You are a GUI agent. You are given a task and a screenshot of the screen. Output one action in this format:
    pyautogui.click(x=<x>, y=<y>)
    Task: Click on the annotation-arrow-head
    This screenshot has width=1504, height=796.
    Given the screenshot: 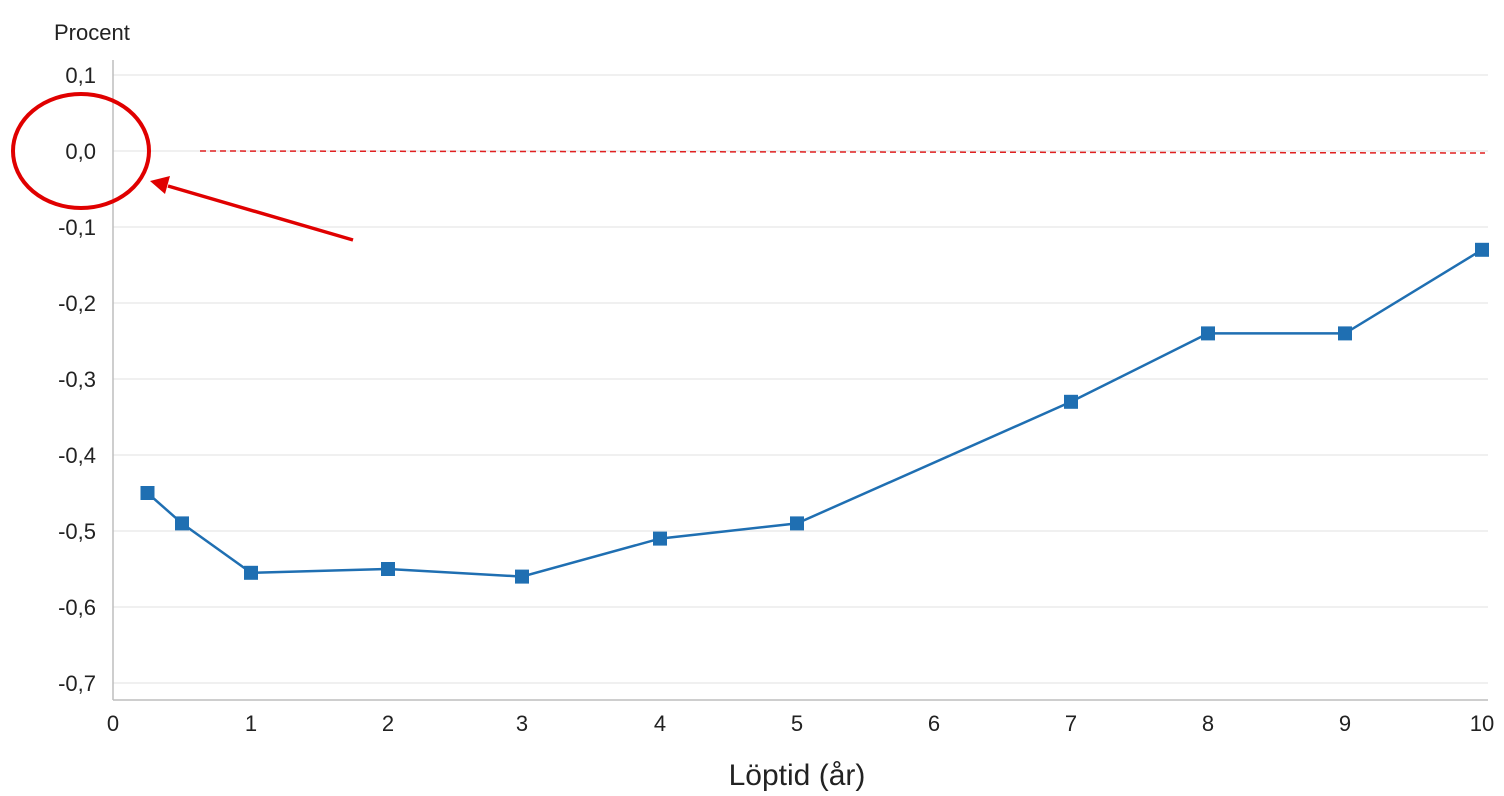 What is the action you would take?
    pyautogui.click(x=160, y=185)
    